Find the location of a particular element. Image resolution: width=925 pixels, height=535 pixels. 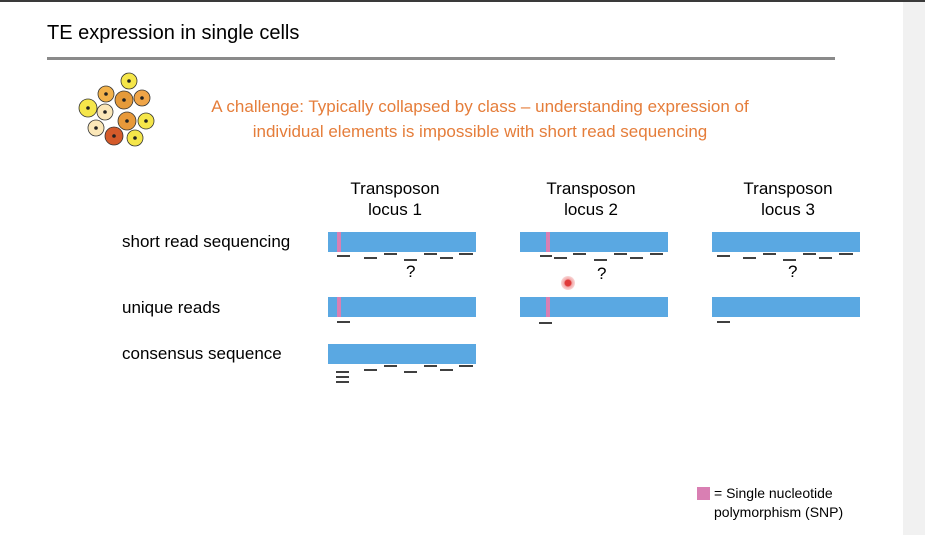

row-label-short-read: short read sequencing is located at coordinates (206, 241).